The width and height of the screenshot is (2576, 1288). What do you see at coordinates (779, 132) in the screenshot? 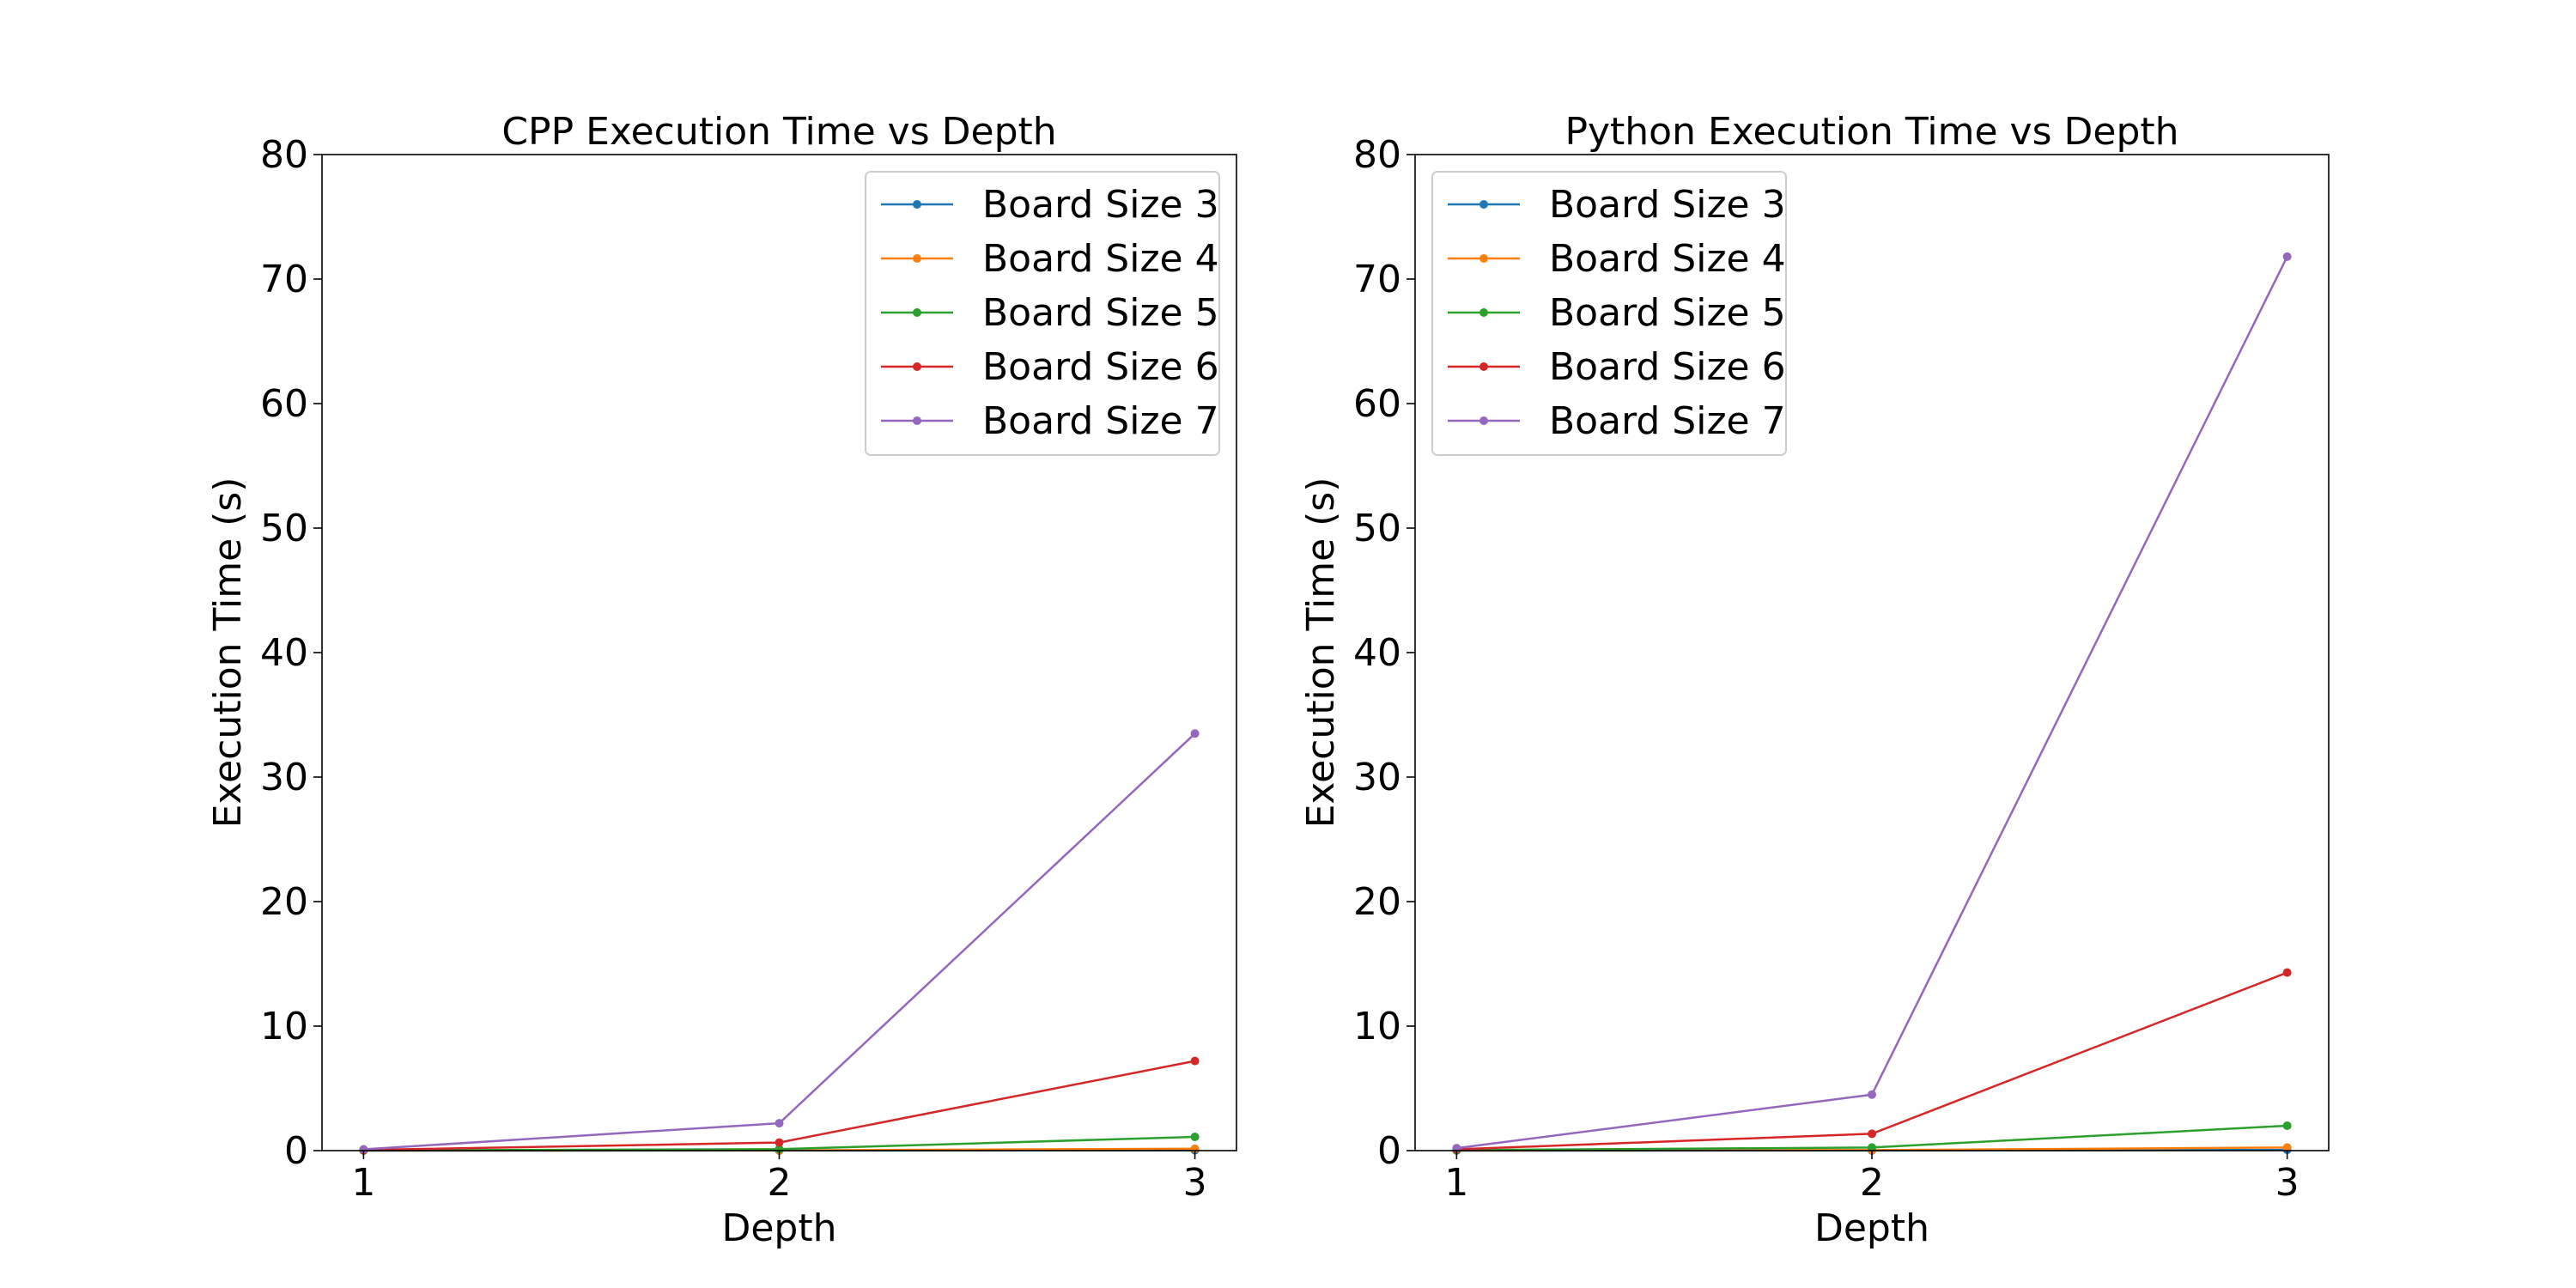
I see `chart-title: CPP Execution Time vs Depth` at bounding box center [779, 132].